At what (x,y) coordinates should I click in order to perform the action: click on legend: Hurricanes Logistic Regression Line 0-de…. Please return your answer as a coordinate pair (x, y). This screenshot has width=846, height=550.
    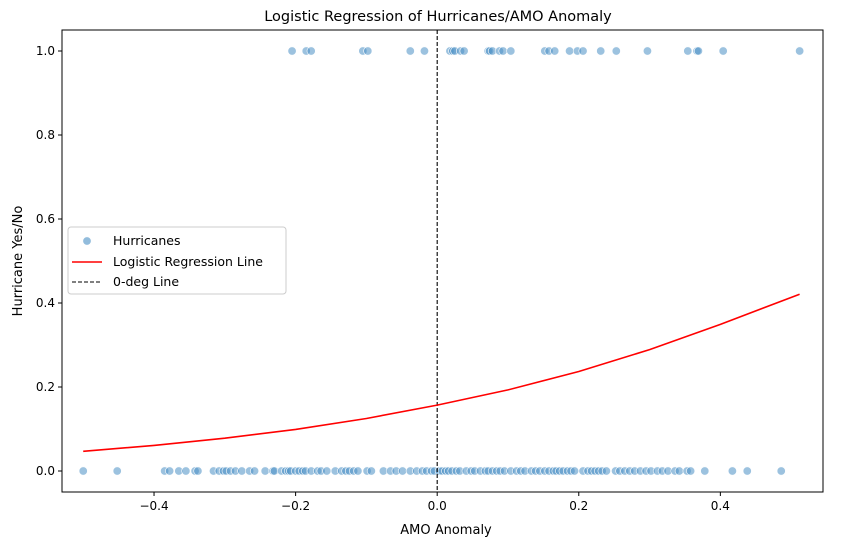
    Looking at the image, I should click on (177, 260).